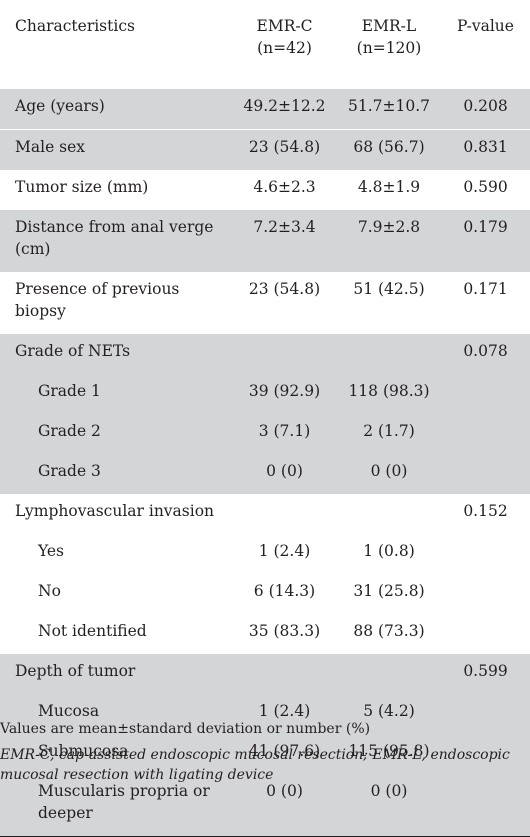  Describe the element at coordinates (389, 591) in the screenshot. I see `row-emr-l: 31 (25.8)` at that location.